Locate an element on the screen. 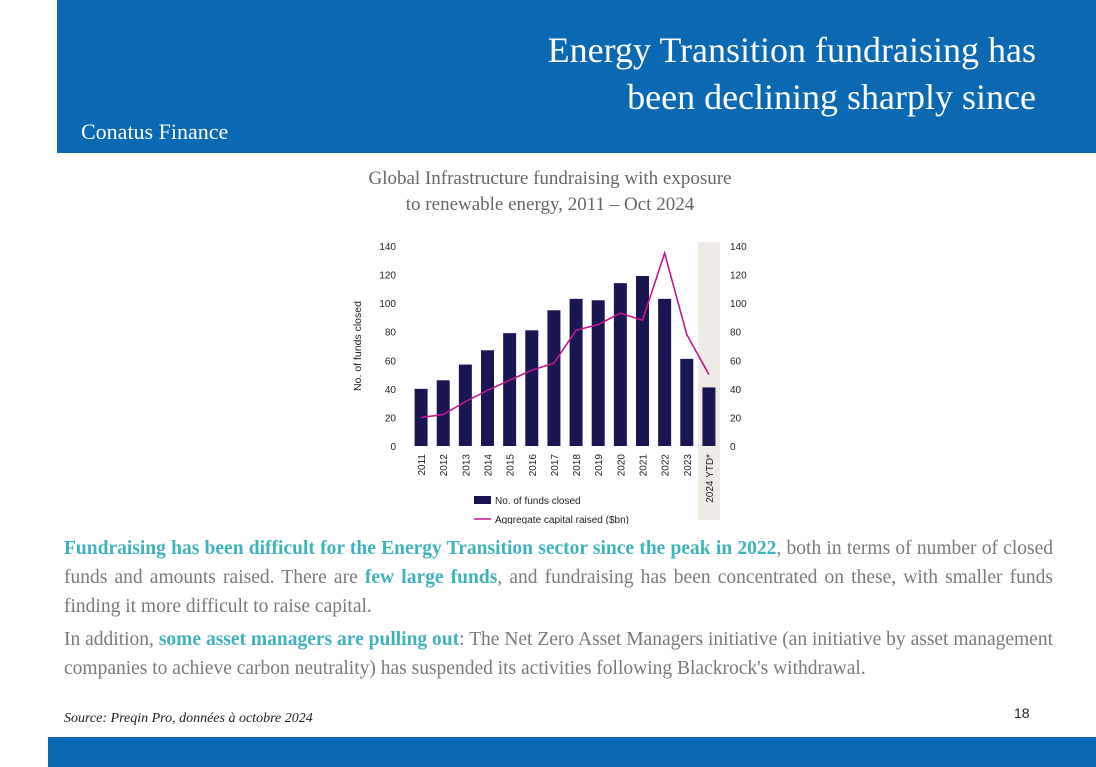  highlight-pulling-out: some asset managers are pulling out is located at coordinates (309, 639).